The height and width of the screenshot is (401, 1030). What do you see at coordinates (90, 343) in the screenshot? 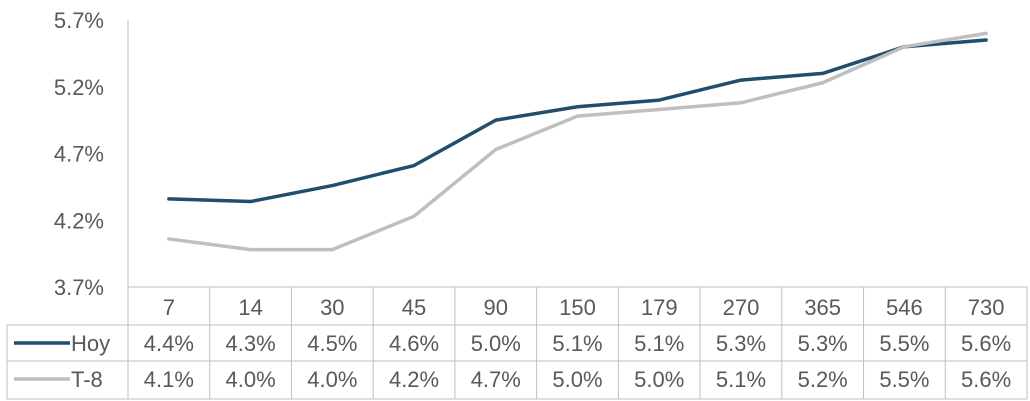
I see `legend-label: Hoy` at bounding box center [90, 343].